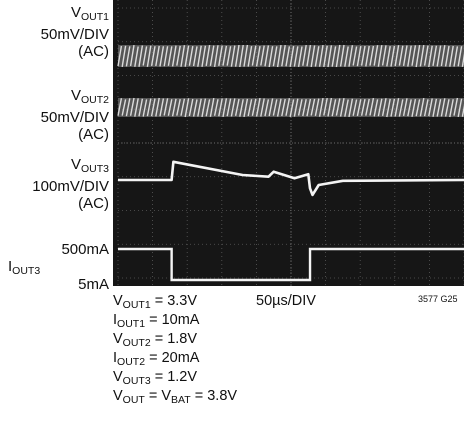 This screenshot has height=425, width=464. Describe the element at coordinates (155, 379) in the screenshot. I see `condition-line: VOUT3 = 1.2V` at that location.